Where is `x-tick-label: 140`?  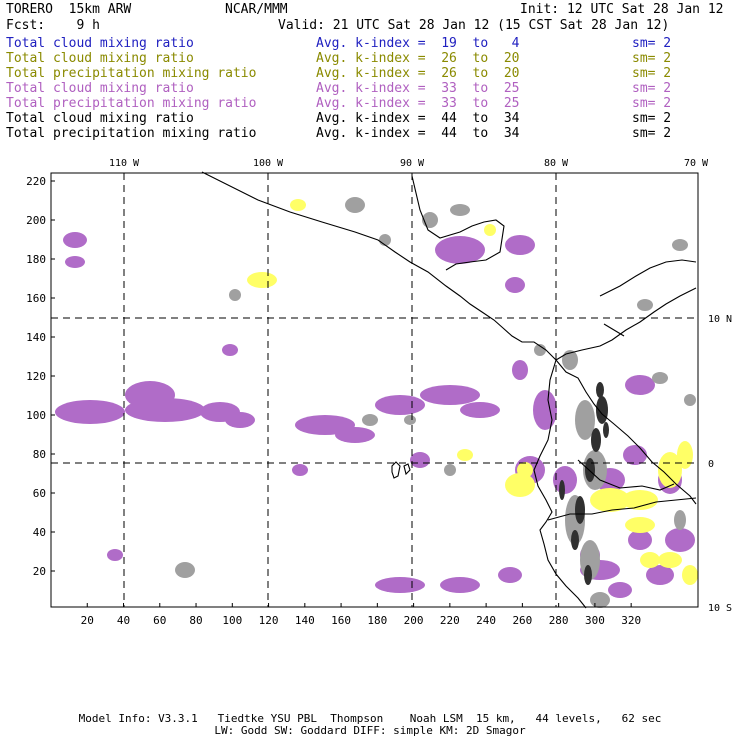
x-tick-label: 140 is located at coordinates (305, 620).